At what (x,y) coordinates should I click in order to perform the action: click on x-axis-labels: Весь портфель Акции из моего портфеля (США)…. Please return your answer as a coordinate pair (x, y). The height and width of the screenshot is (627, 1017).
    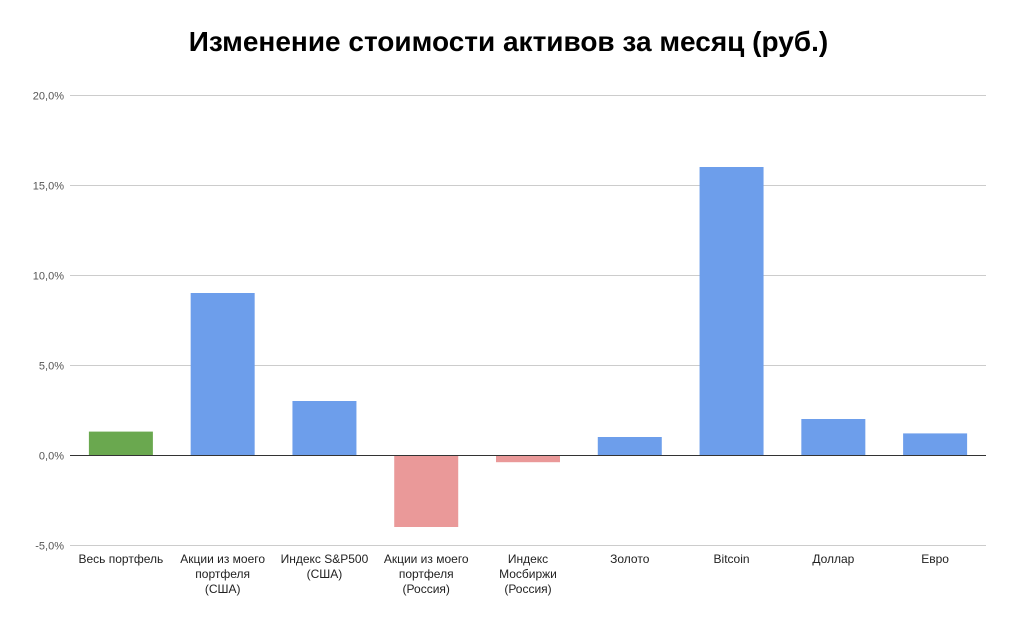
    Looking at the image, I should click on (514, 574).